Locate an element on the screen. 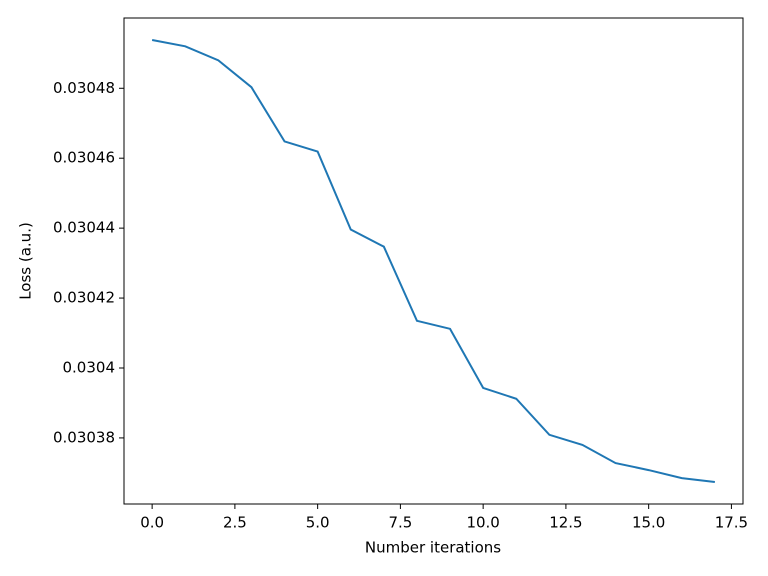 The height and width of the screenshot is (576, 768). x-tick-label: 2.5 is located at coordinates (235, 523).